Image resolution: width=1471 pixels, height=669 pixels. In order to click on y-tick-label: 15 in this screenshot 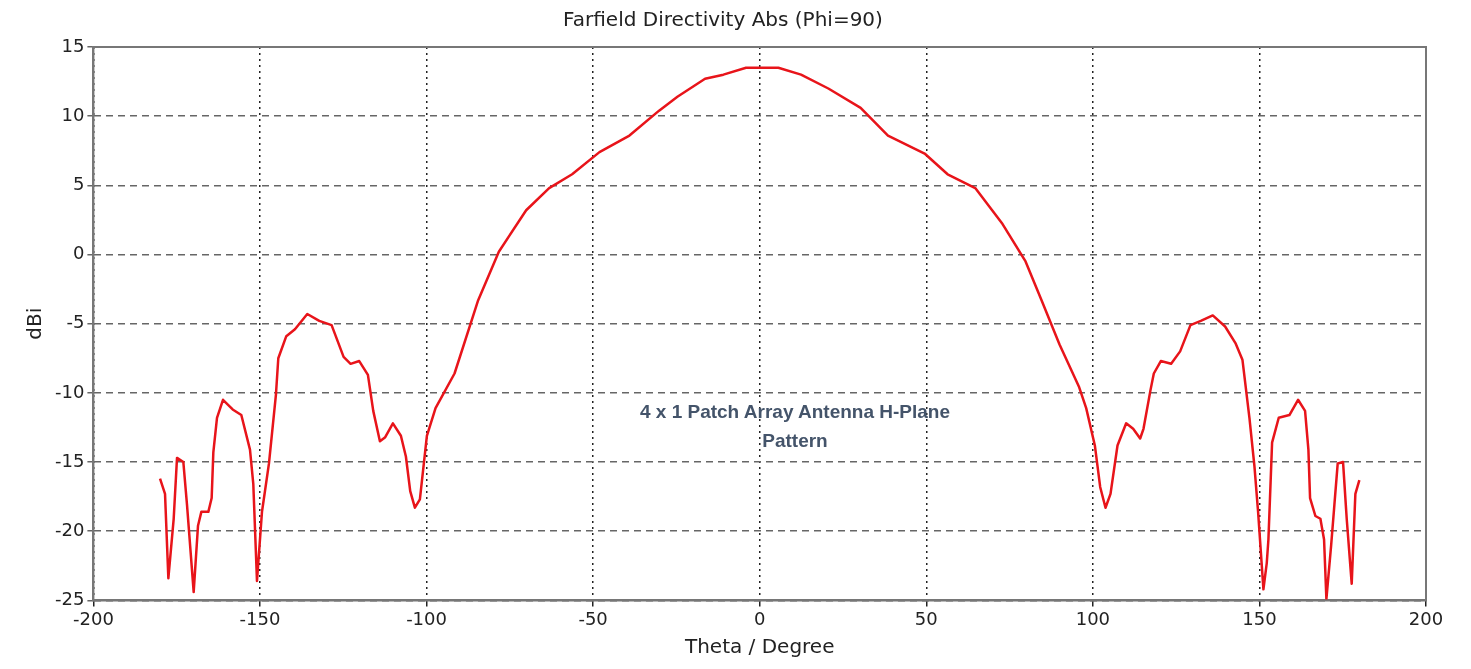, I will do `click(73, 45)`.